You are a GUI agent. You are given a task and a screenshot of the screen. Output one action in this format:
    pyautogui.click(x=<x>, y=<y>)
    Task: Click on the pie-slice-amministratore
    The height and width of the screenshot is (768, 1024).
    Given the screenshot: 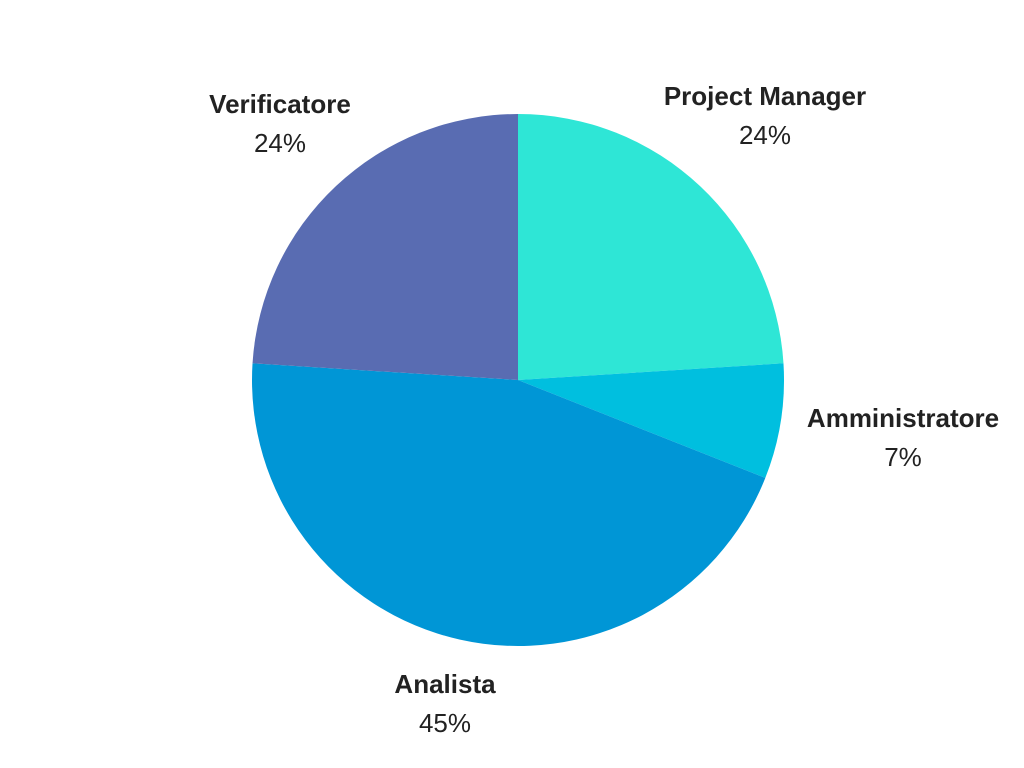 What is the action you would take?
    pyautogui.click(x=651, y=420)
    